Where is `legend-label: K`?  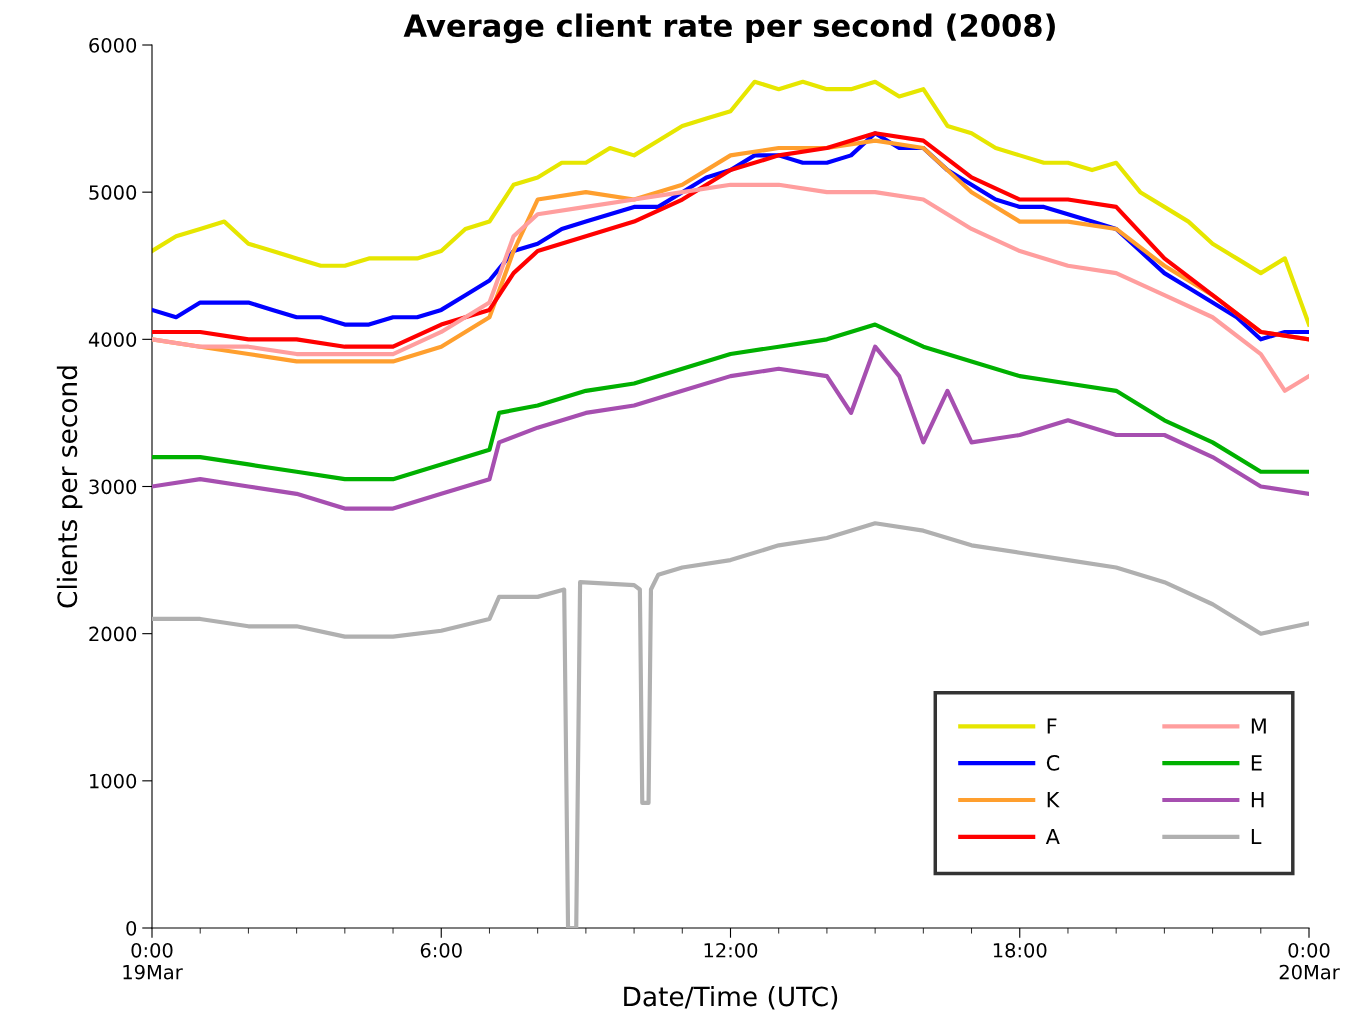
legend-label: K is located at coordinates (1053, 800).